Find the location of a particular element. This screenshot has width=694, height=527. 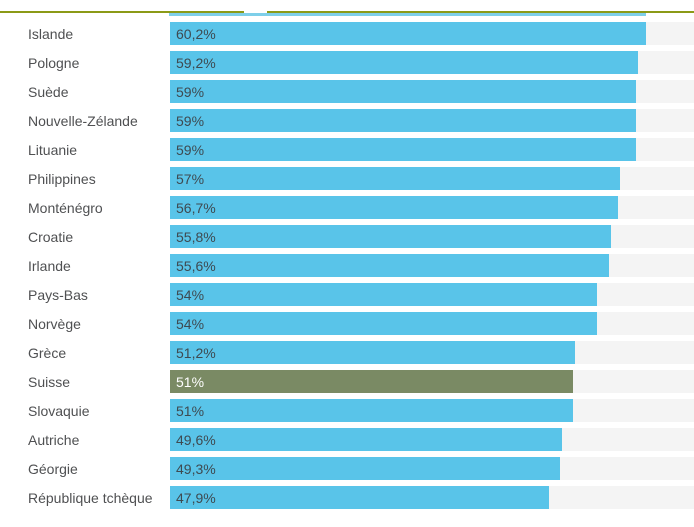

bar-value-label: 57% is located at coordinates (190, 178).